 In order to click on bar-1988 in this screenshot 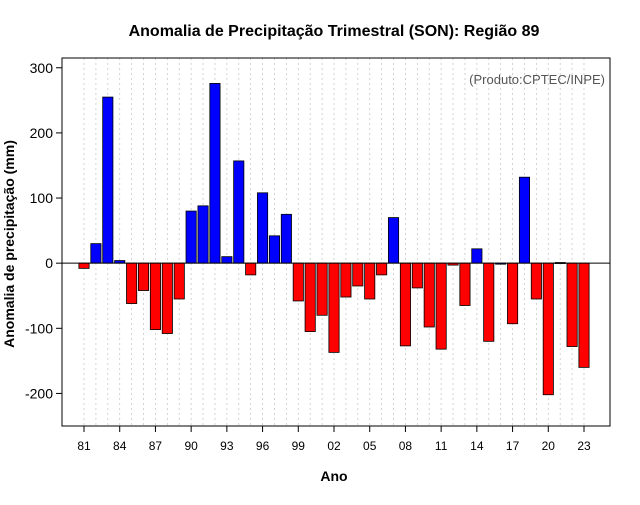, I will do `click(167, 298)`.